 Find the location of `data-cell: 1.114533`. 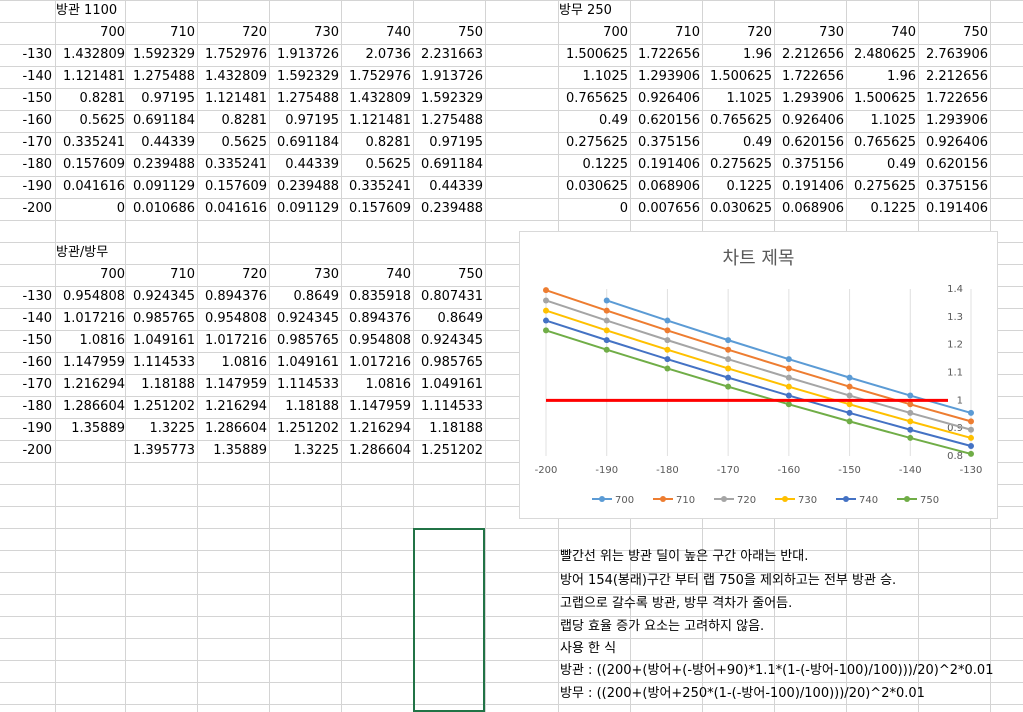

data-cell: 1.114533 is located at coordinates (307, 384).